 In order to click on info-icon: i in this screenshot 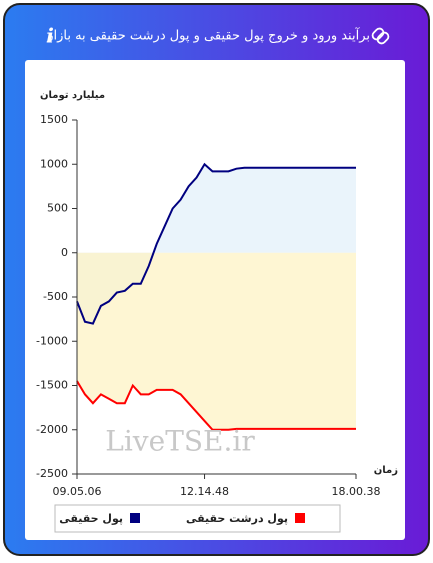, I will do `click(50, 36)`.